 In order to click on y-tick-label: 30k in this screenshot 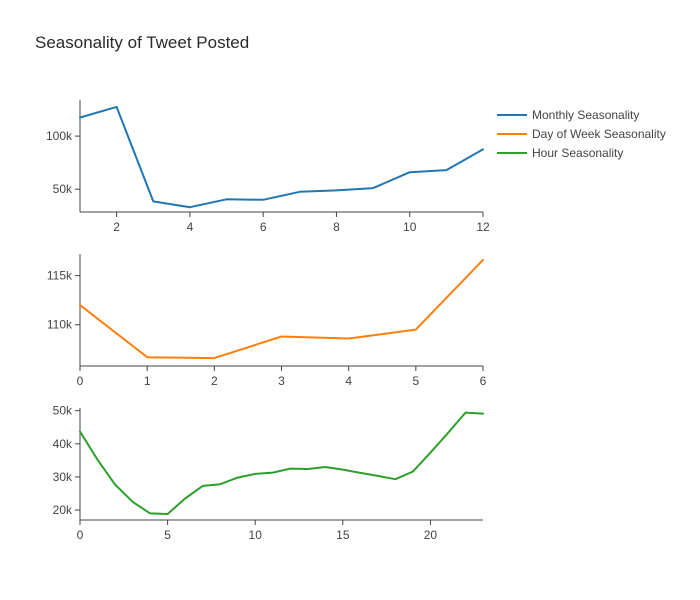, I will do `click(63, 477)`.